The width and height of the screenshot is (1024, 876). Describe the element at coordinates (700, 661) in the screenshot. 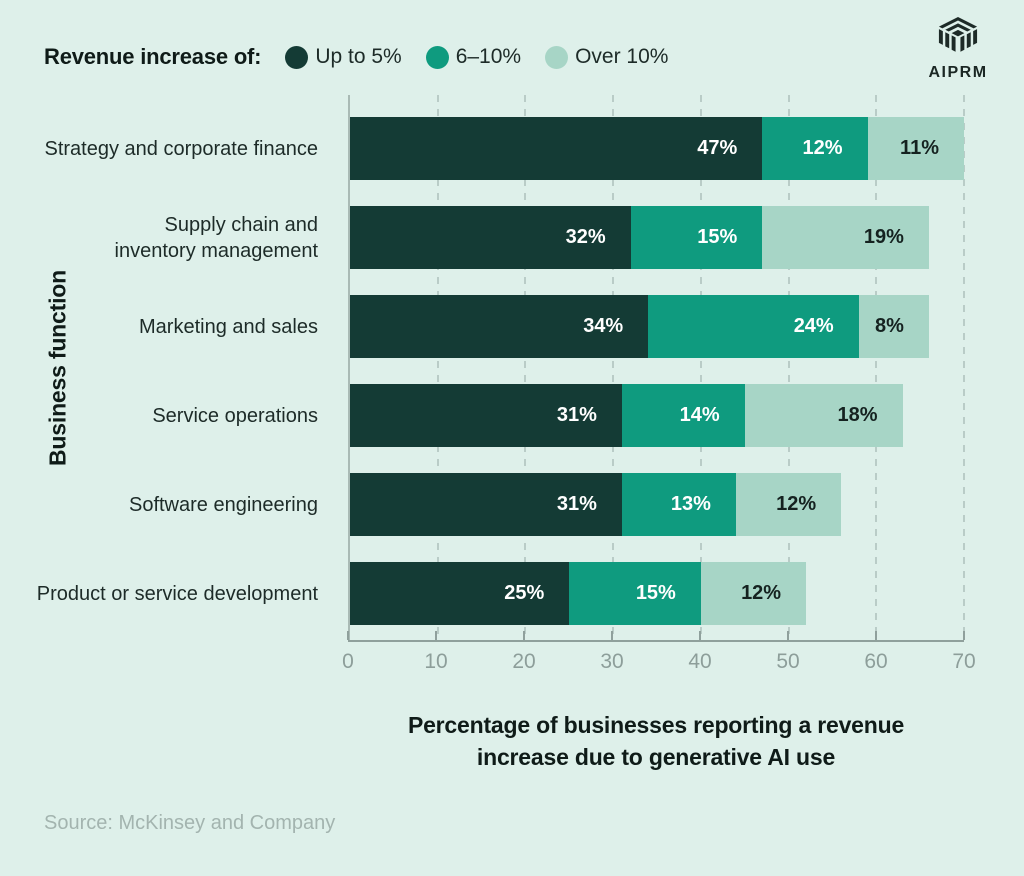

I see `x-tick-label: 40` at that location.